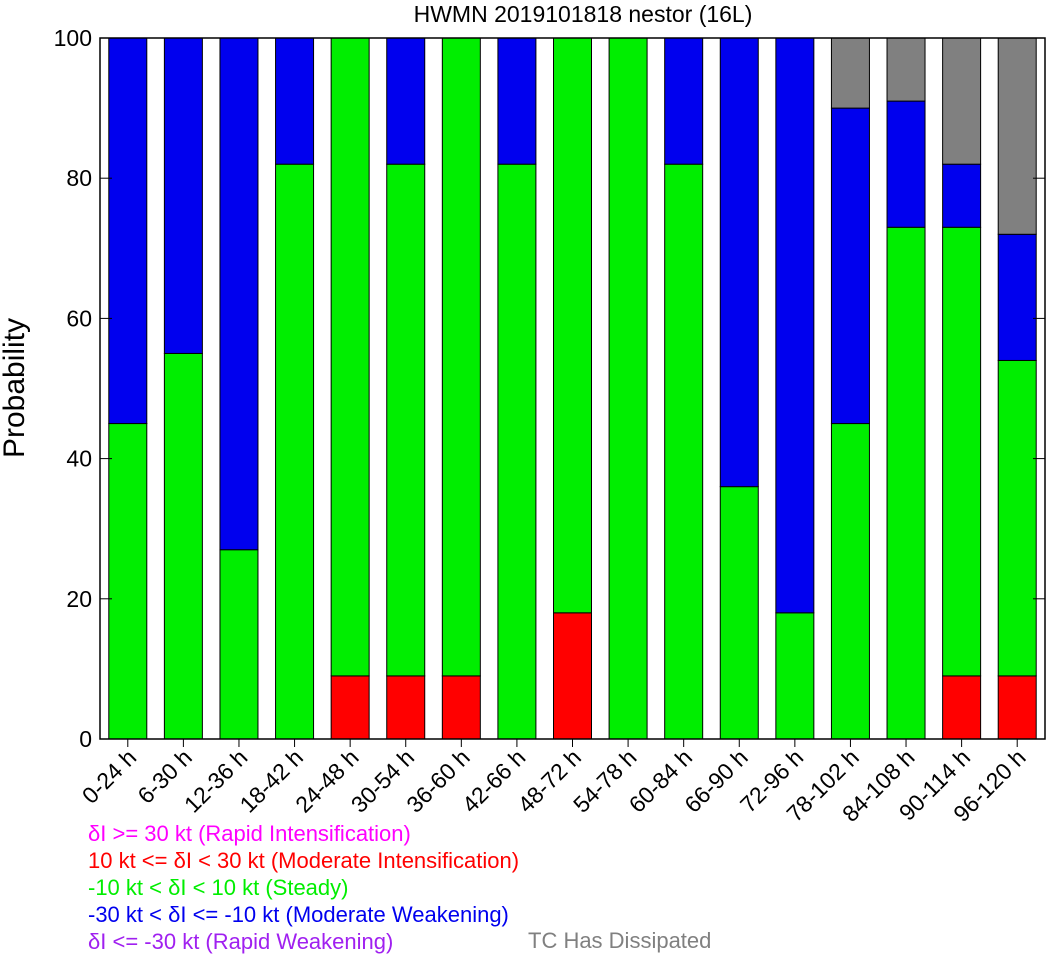 The height and width of the screenshot is (960, 1057). Describe the element at coordinates (620, 940) in the screenshot. I see `legend-dissipated: TC Has Dissipated` at that location.